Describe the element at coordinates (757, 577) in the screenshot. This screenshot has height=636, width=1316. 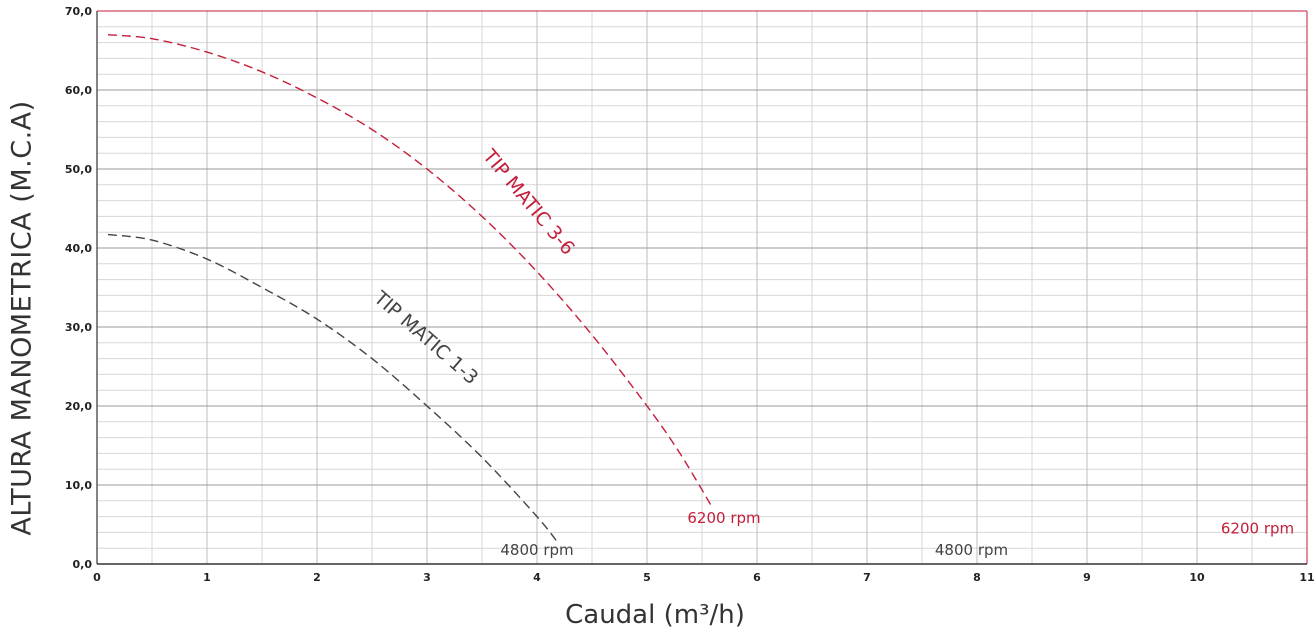
I see `x-tick-label: 6` at that location.